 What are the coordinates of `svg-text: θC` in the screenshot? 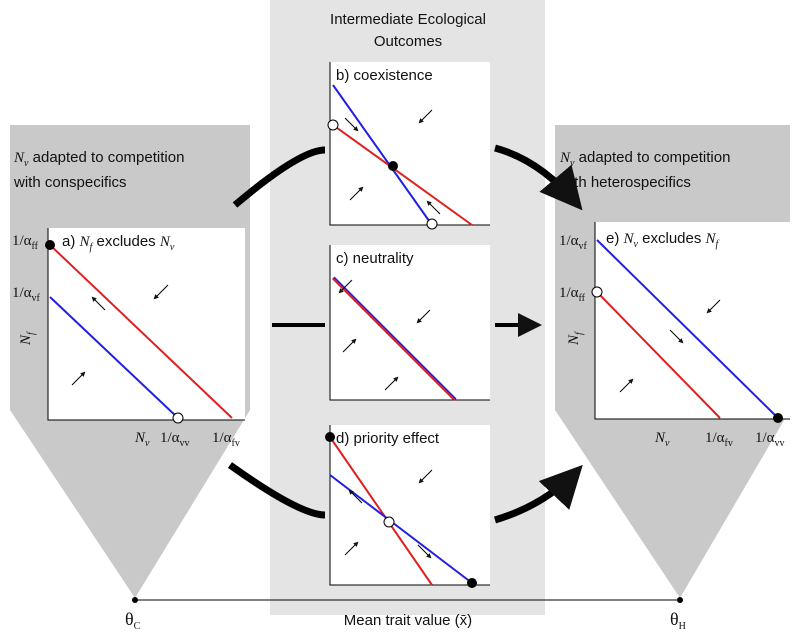 It's located at (133, 620).